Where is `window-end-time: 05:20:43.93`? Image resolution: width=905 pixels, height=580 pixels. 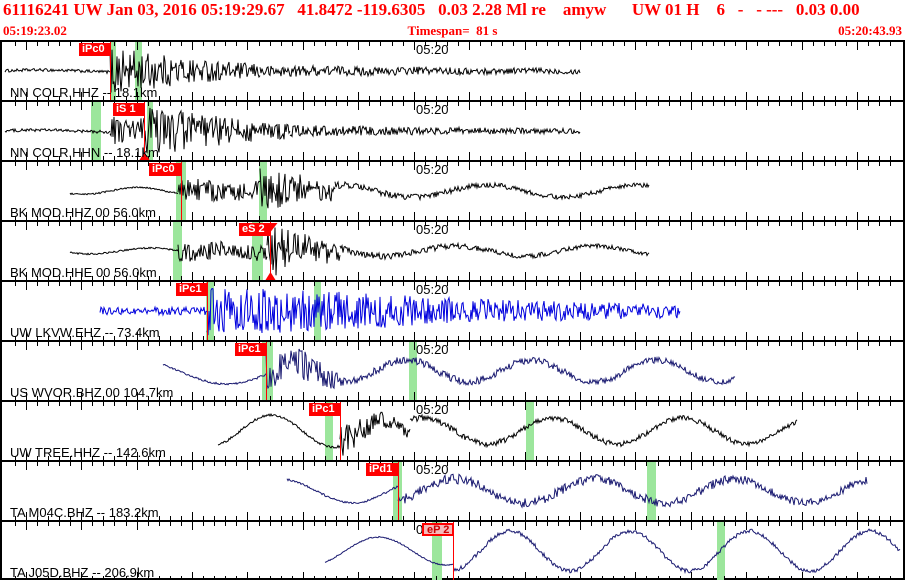 window-end-time: 05:20:43.93 is located at coordinates (870, 30).